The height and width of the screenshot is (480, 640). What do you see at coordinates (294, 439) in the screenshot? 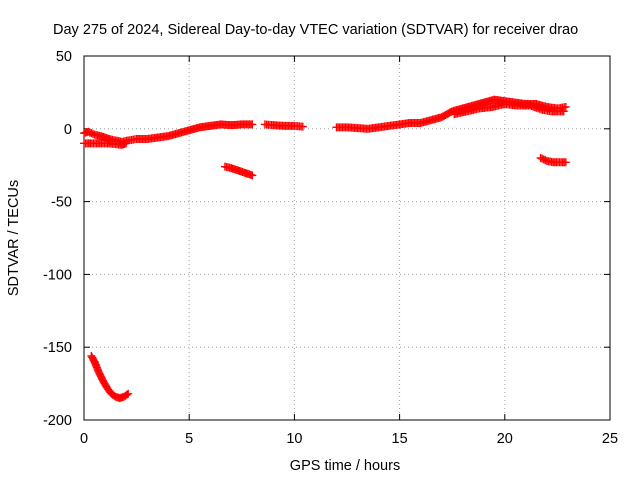
I see `x-tick-label: 10` at bounding box center [294, 439].